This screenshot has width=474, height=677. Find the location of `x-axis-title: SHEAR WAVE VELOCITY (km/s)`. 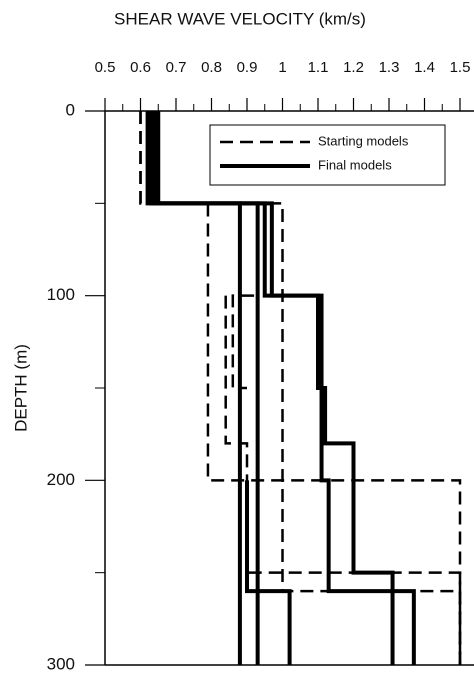

x-axis-title: SHEAR WAVE VELOCITY (km/s) is located at coordinates (240, 18).